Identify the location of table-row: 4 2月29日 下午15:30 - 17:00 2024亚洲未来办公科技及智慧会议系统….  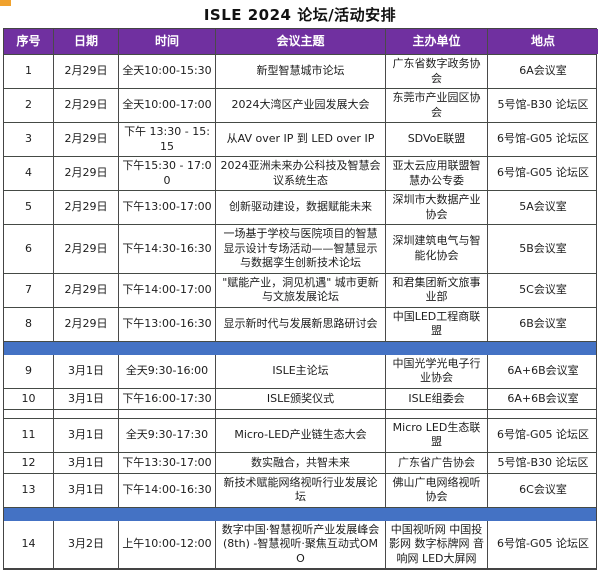
(300, 174).